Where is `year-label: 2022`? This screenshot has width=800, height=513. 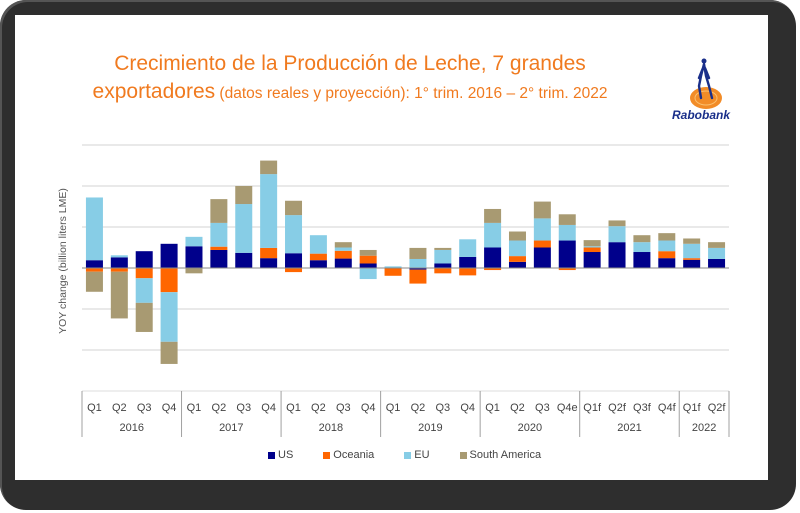 year-label: 2022 is located at coordinates (704, 428).